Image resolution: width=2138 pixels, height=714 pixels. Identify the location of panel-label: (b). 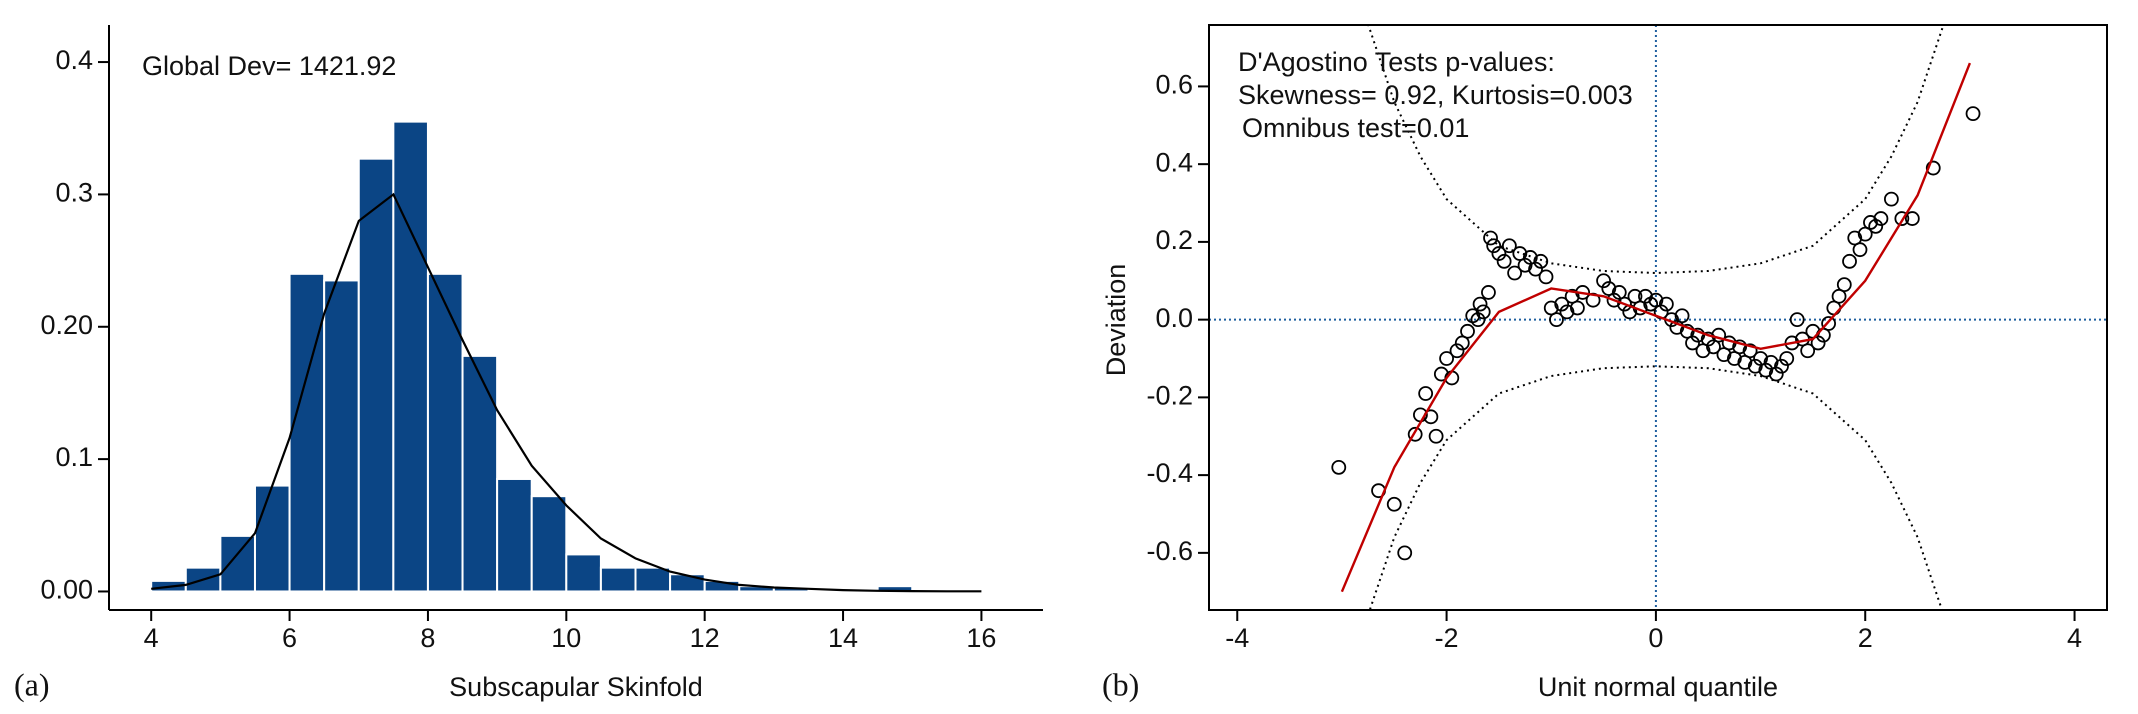
(1120, 684).